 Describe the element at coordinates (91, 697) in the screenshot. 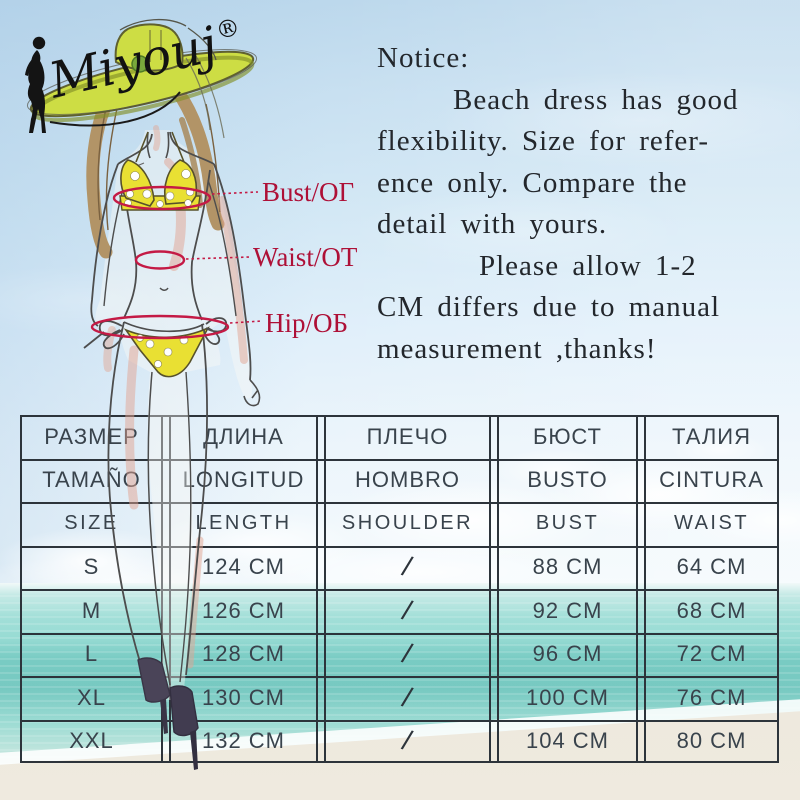

I see `table-cell-size: XL` at that location.